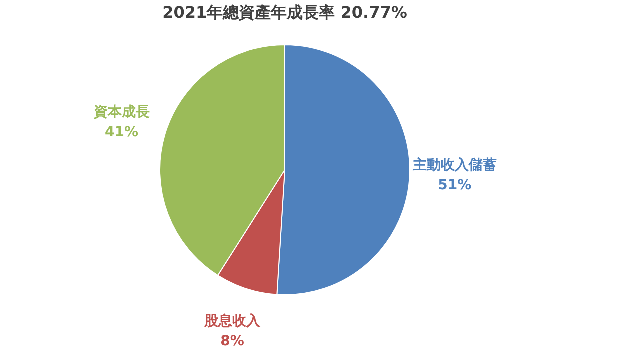  I want to click on slice-label: 股息收入, so click(232, 322).